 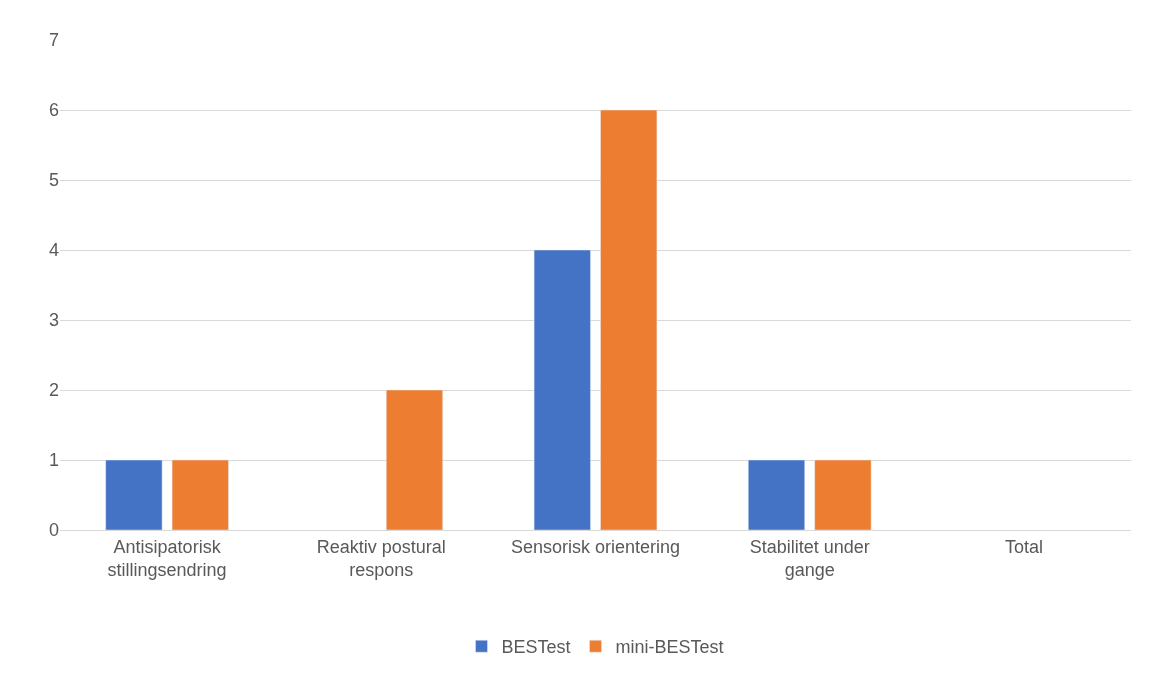 What do you see at coordinates (53, 40) in the screenshot?
I see `y-tick-label: 7` at bounding box center [53, 40].